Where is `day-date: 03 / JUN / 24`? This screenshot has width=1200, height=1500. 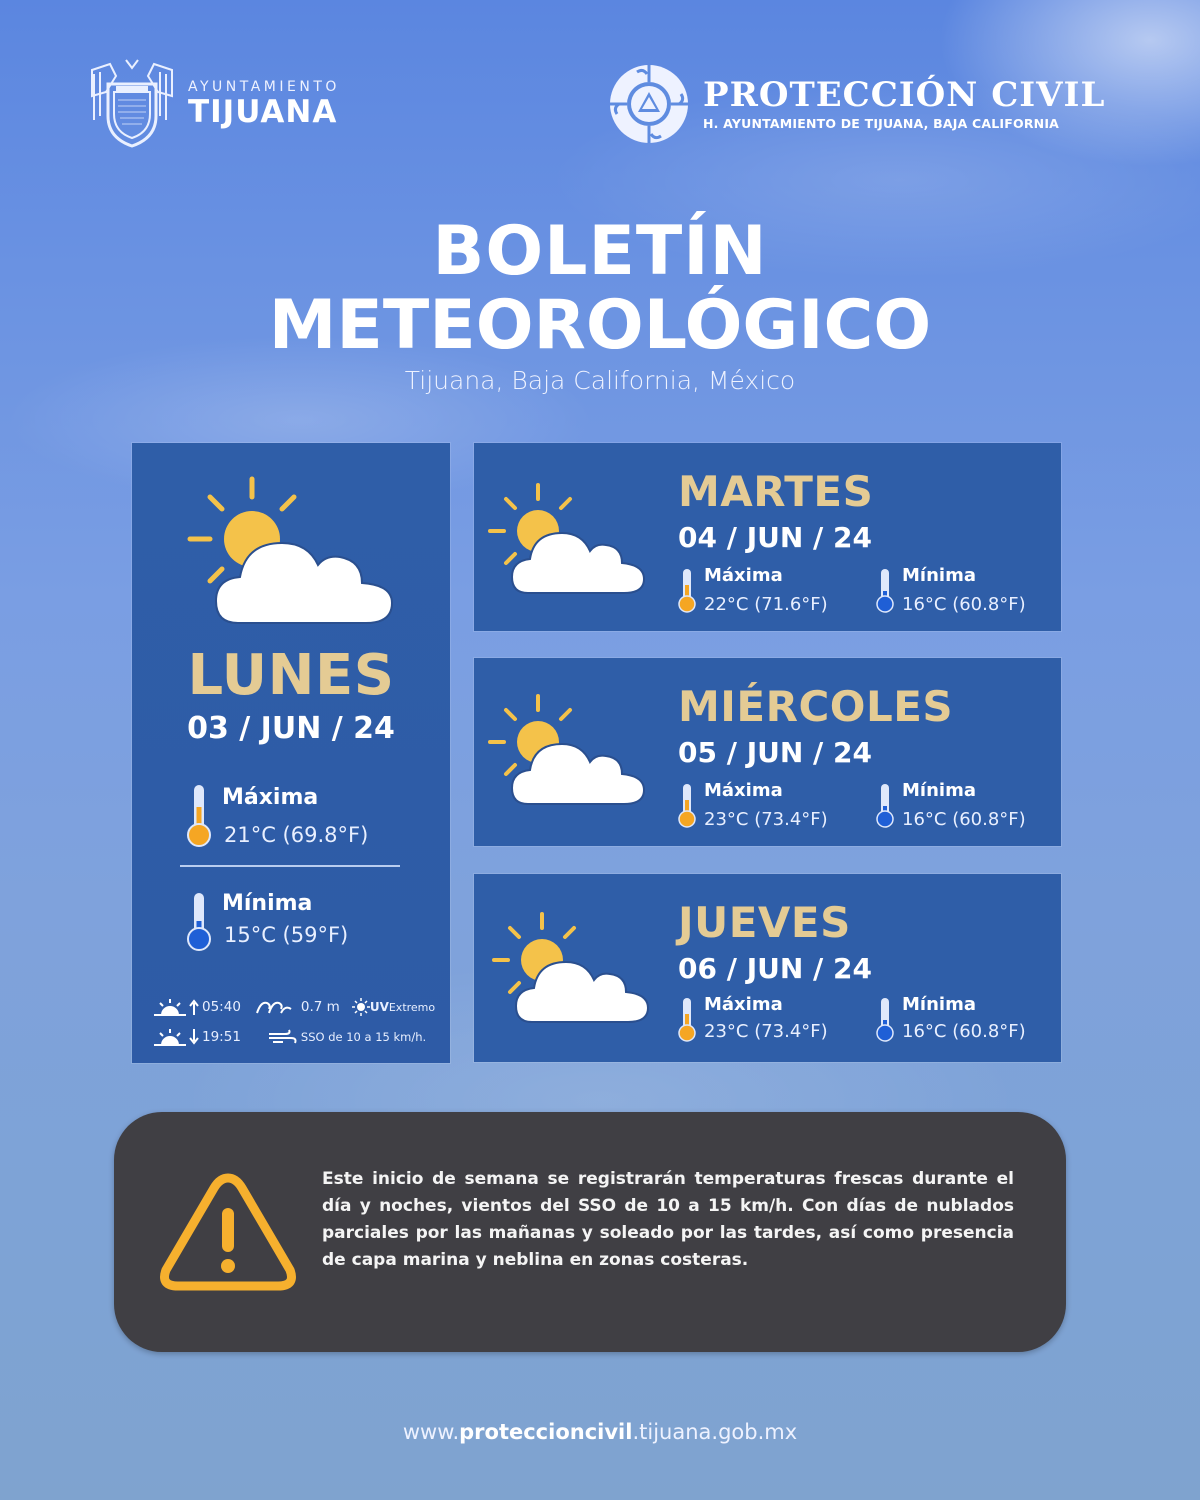
day-date: 03 / JUN / 24 is located at coordinates (291, 728).